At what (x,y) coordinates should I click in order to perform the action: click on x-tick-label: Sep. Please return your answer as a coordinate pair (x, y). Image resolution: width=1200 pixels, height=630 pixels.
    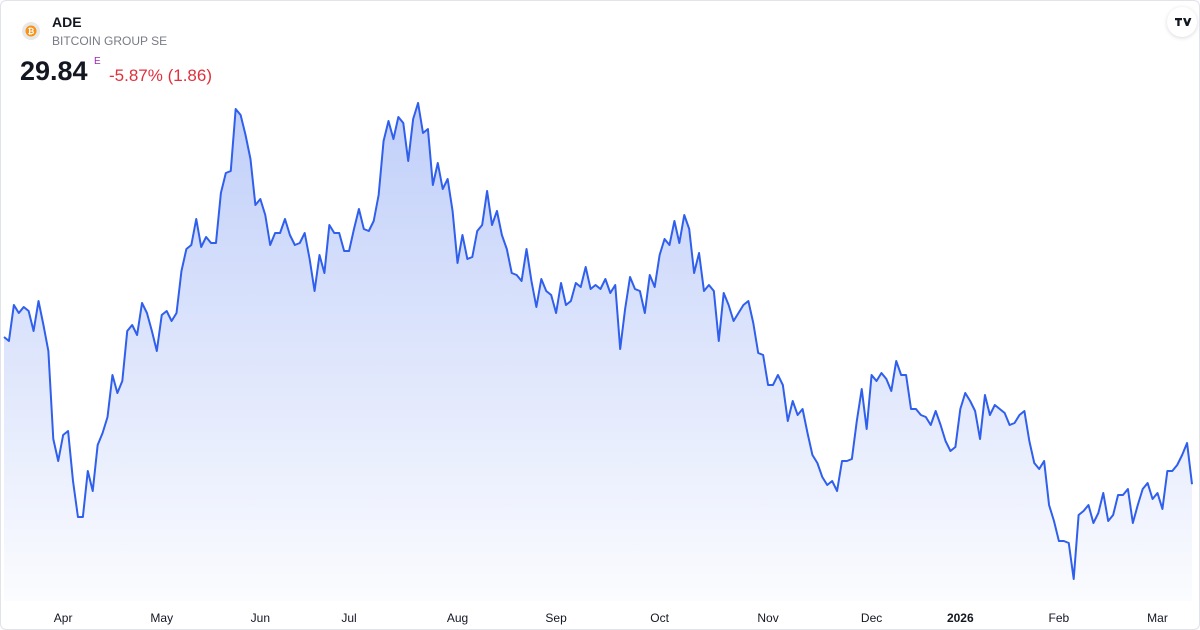
    Looking at the image, I should click on (556, 618).